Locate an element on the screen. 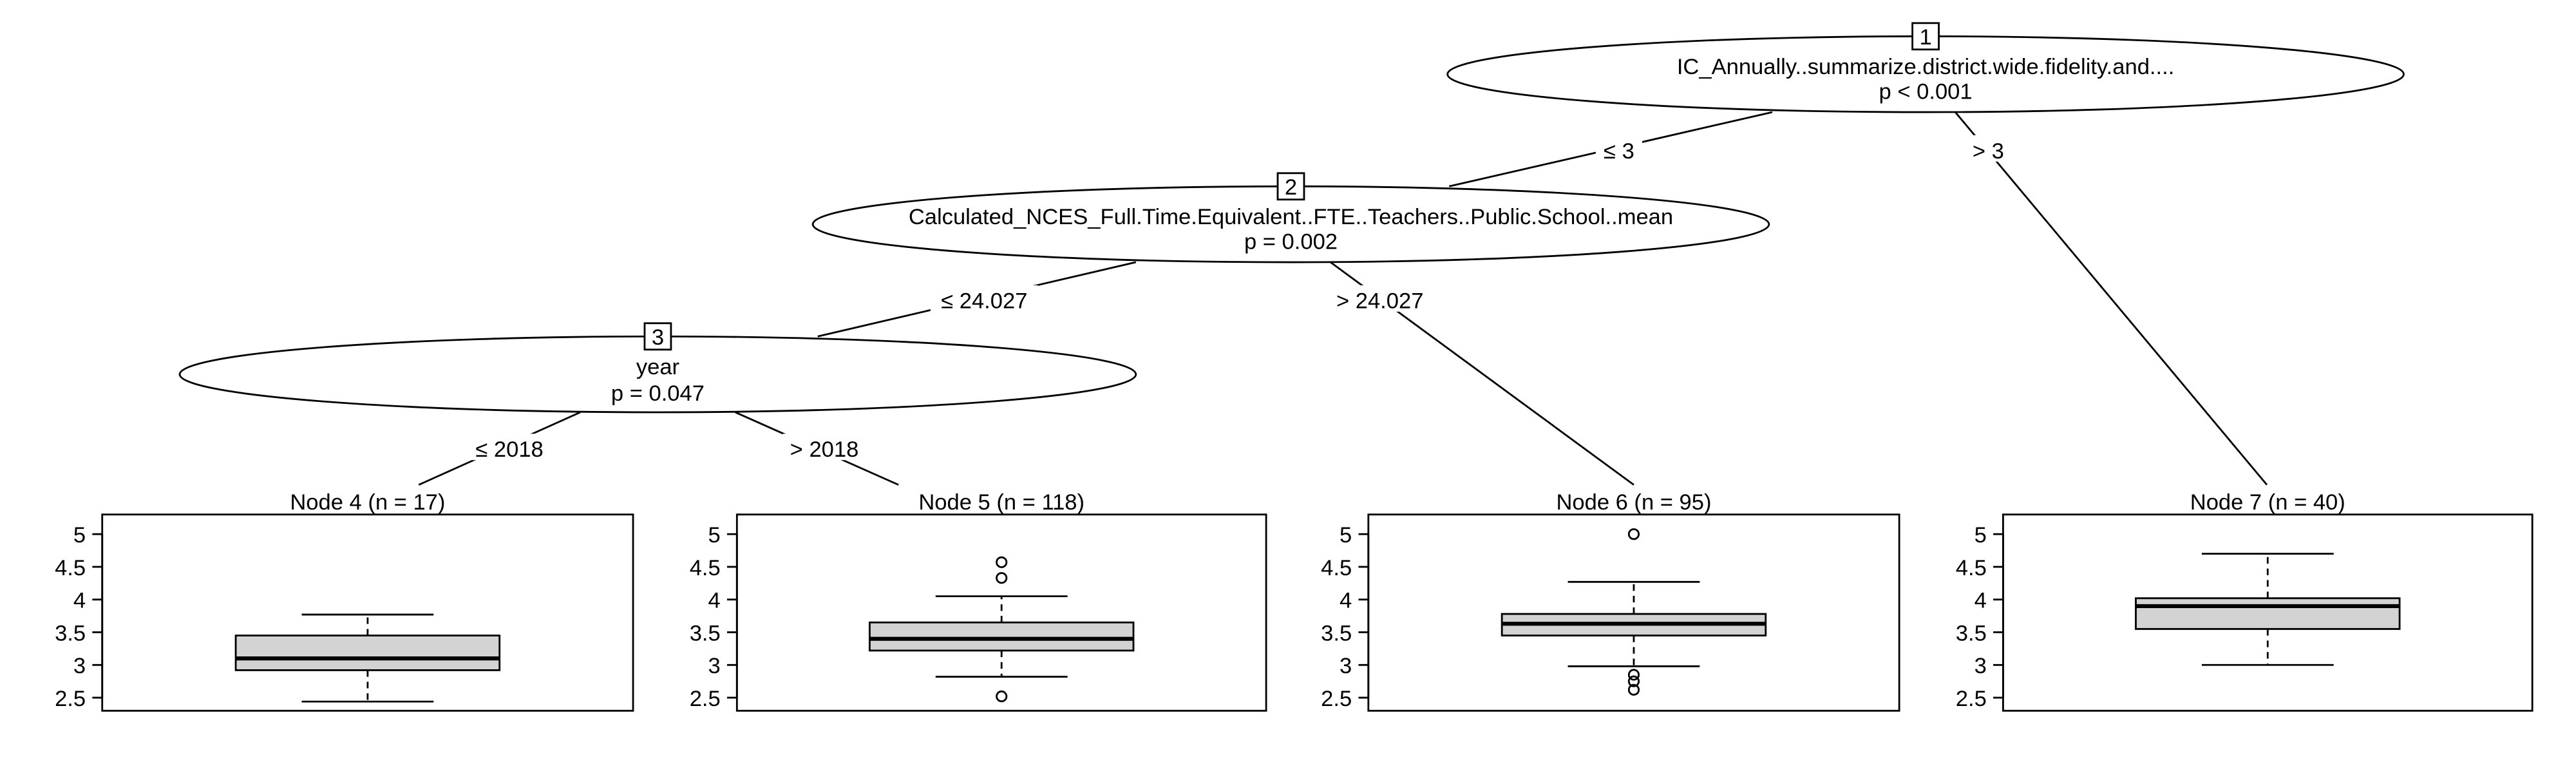 Image resolution: width=2576 pixels, height=773 pixels. edge-label: ≤ 3 is located at coordinates (1619, 151).